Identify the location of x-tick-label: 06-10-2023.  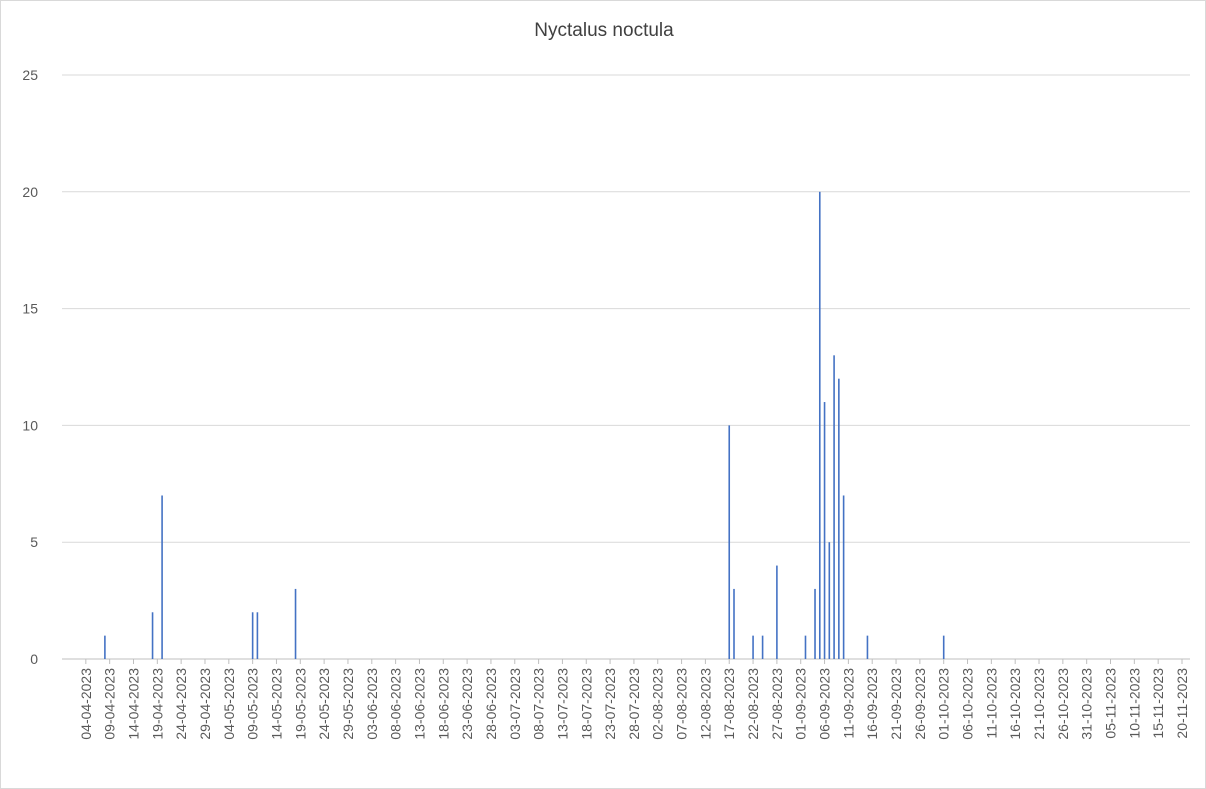
(968, 704).